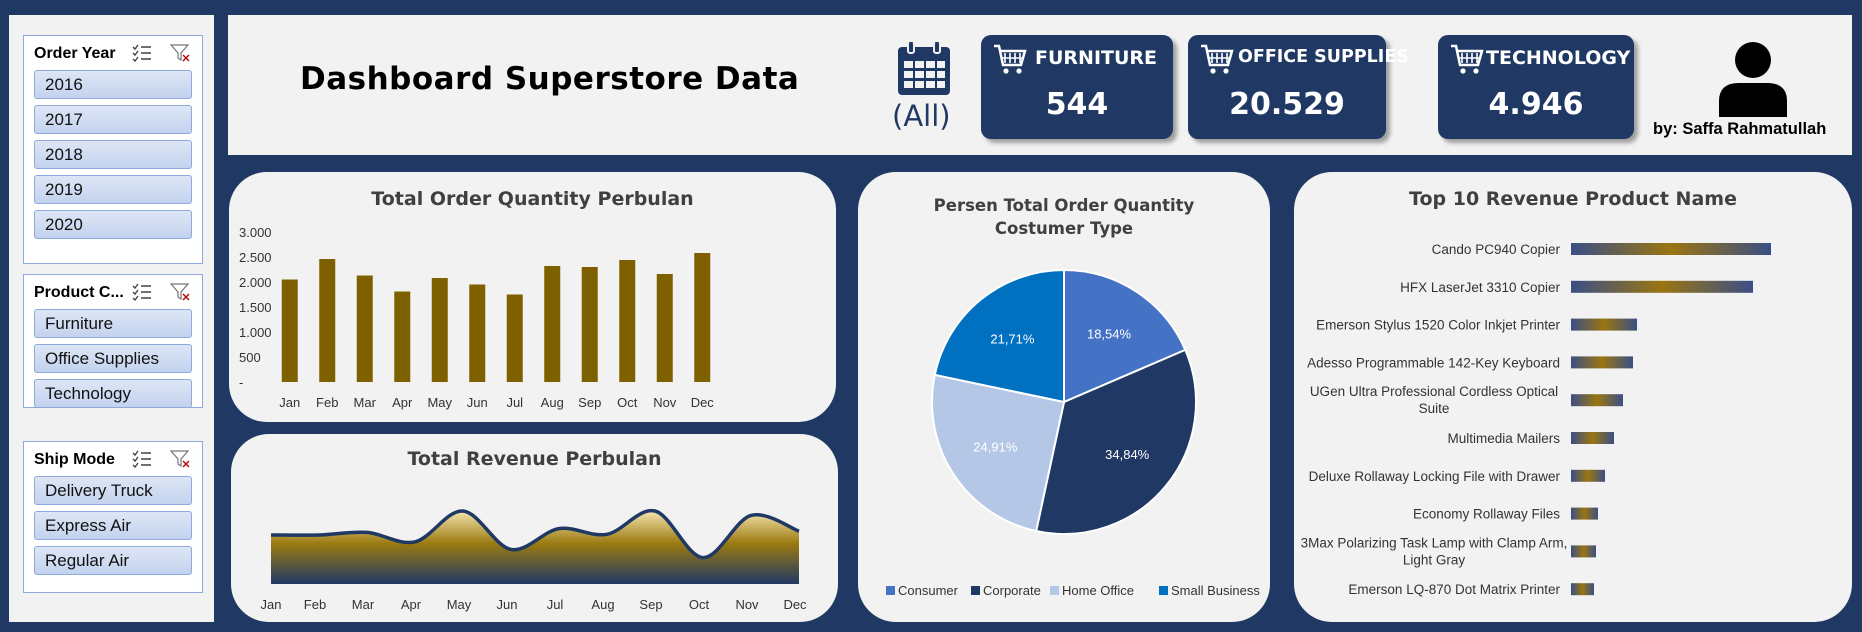 This screenshot has height=632, width=1862. I want to click on slicer-item: 2016, so click(113, 84).